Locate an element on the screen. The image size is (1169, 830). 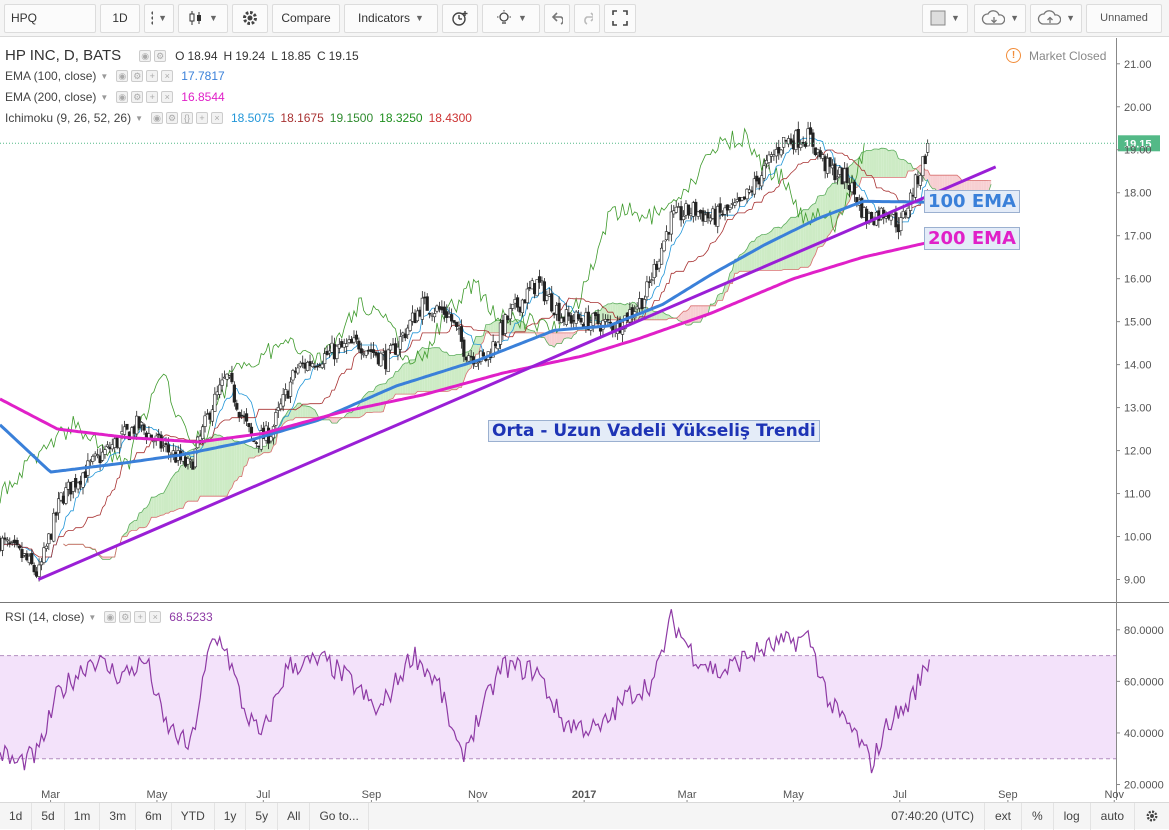
price-tick-label: 15.00 is located at coordinates (1138, 323).